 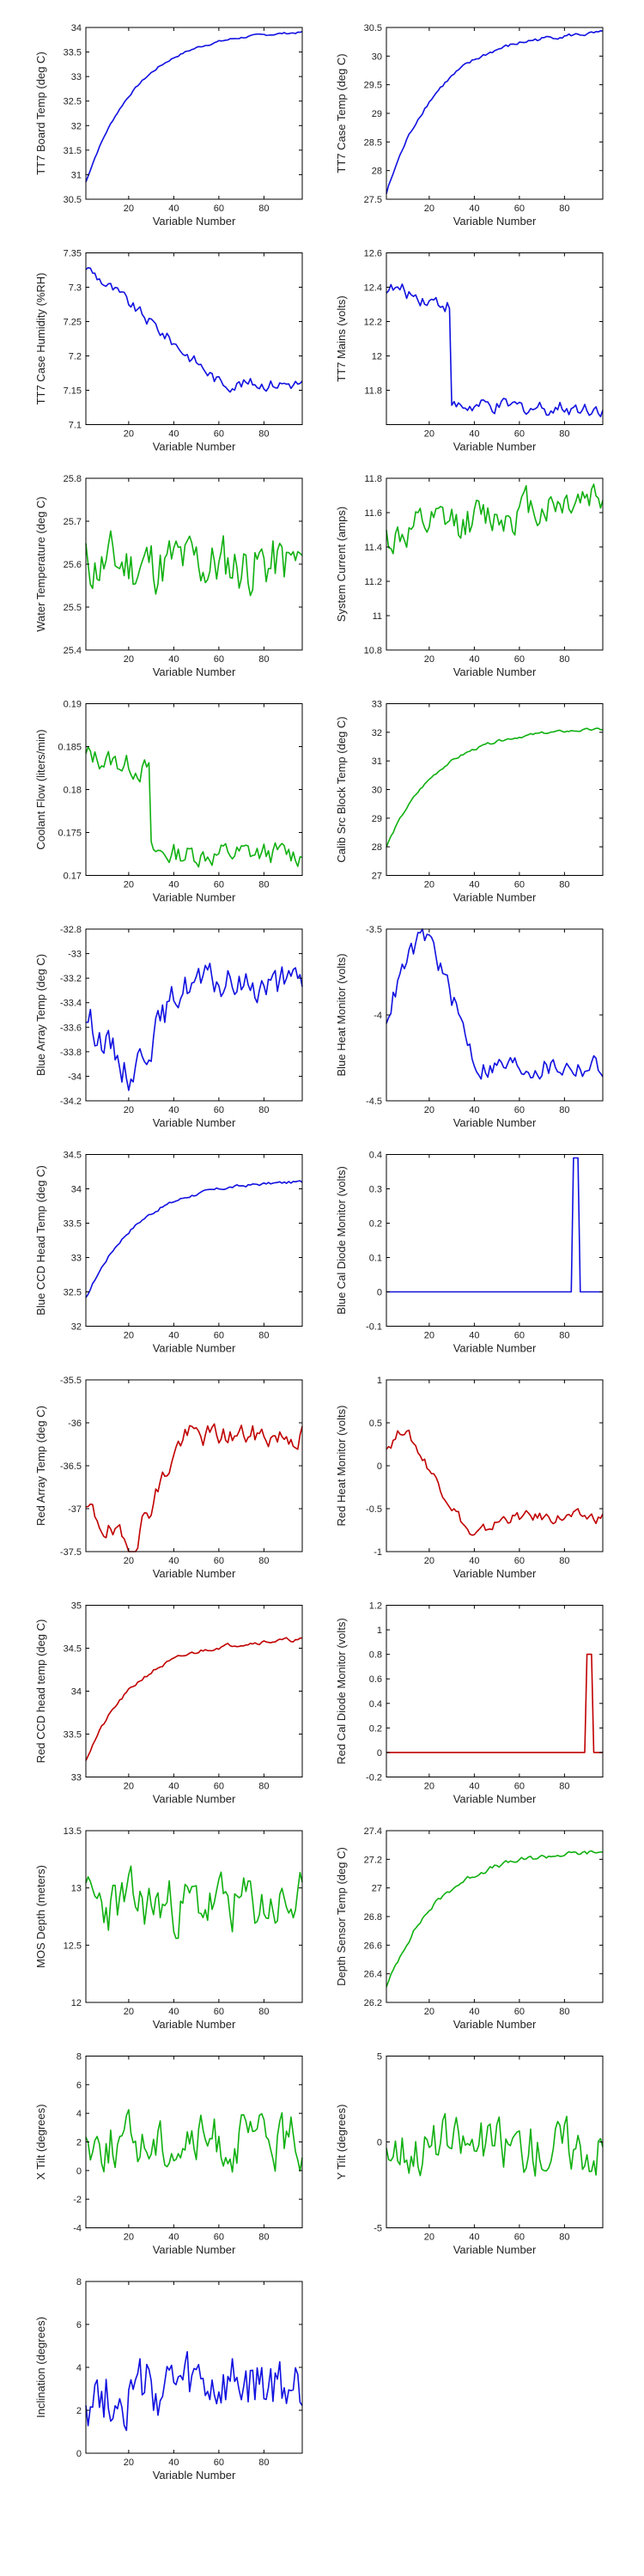 I want to click on y-tick-label: 7.15, so click(x=73, y=391).